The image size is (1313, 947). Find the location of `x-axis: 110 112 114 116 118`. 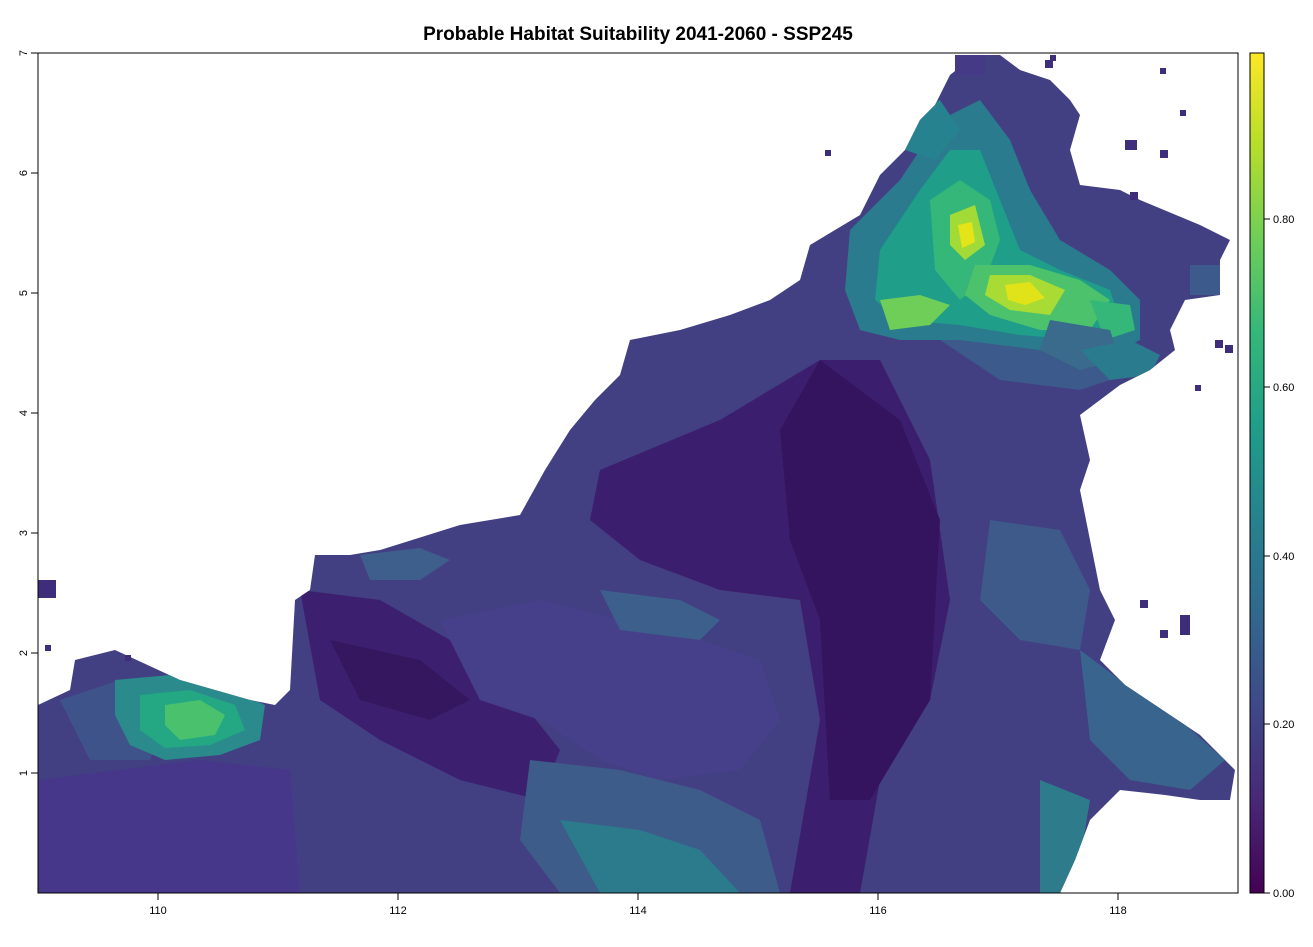

x-axis: 110 112 114 116 118 is located at coordinates (638, 905).